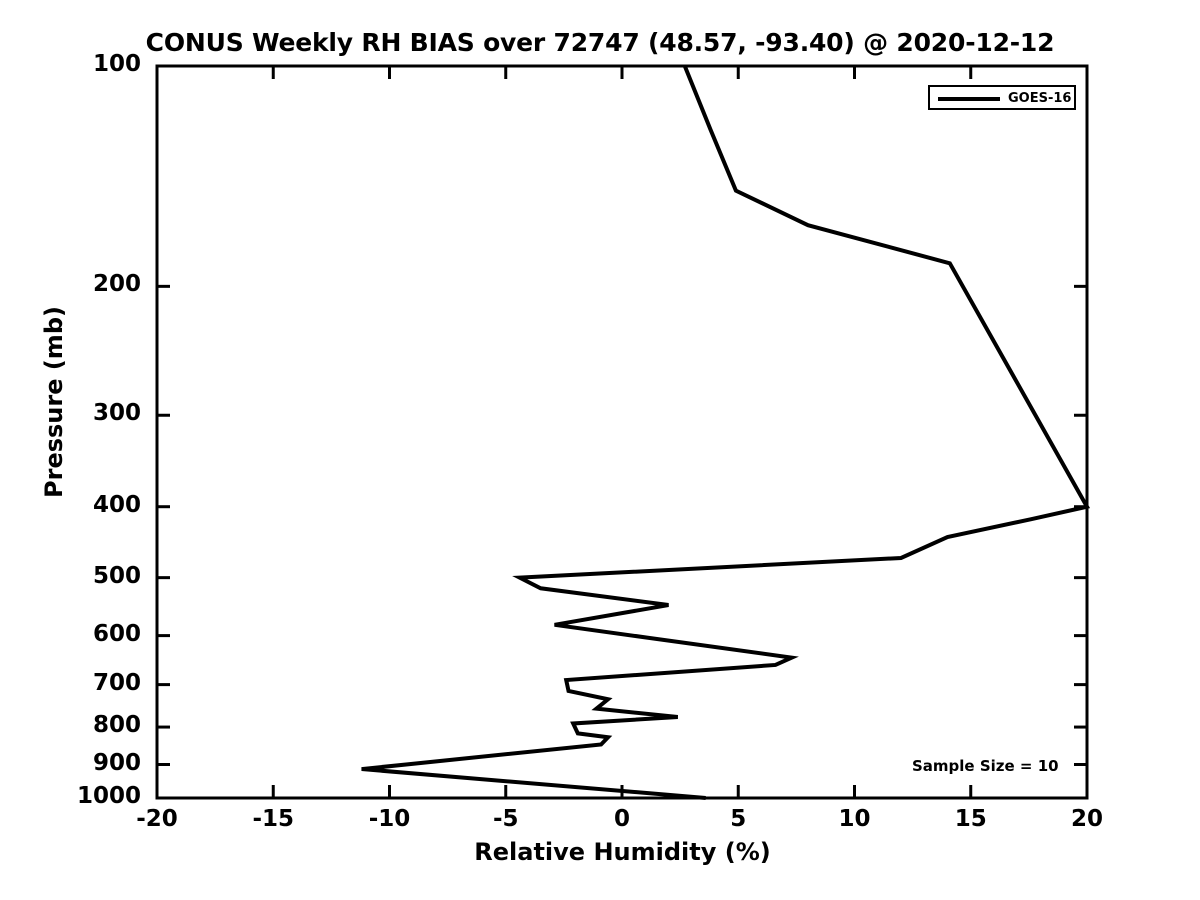 Image resolution: width=1200 pixels, height=900 pixels. Describe the element at coordinates (621, 819) in the screenshot. I see `x-tick-label: 0` at that location.